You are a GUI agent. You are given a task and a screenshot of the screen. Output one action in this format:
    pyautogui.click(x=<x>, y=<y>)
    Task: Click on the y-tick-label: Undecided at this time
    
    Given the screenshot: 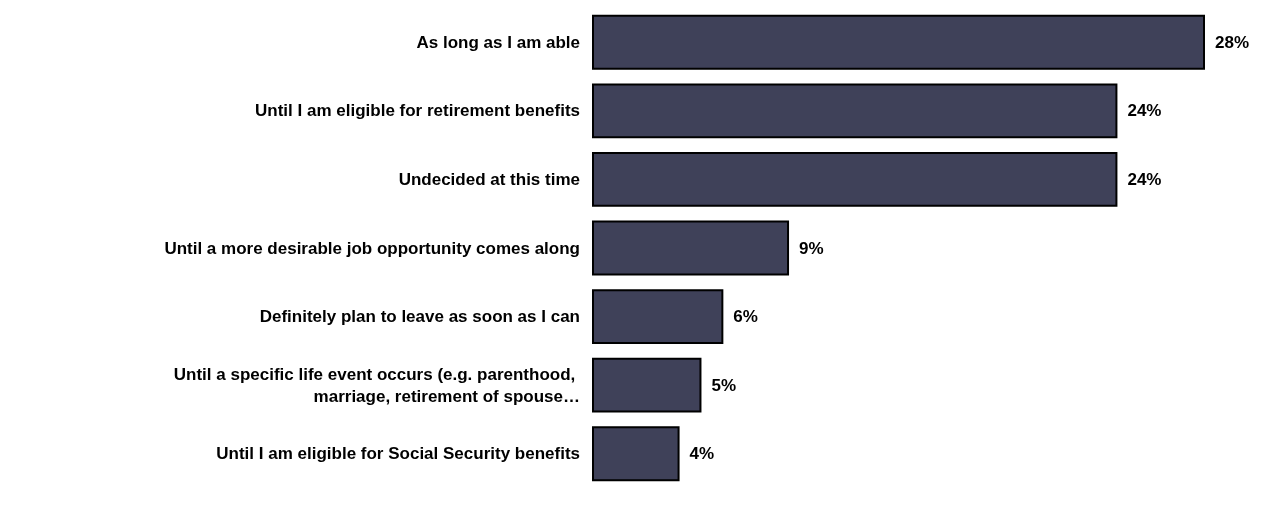 What is the action you would take?
    pyautogui.click(x=489, y=179)
    